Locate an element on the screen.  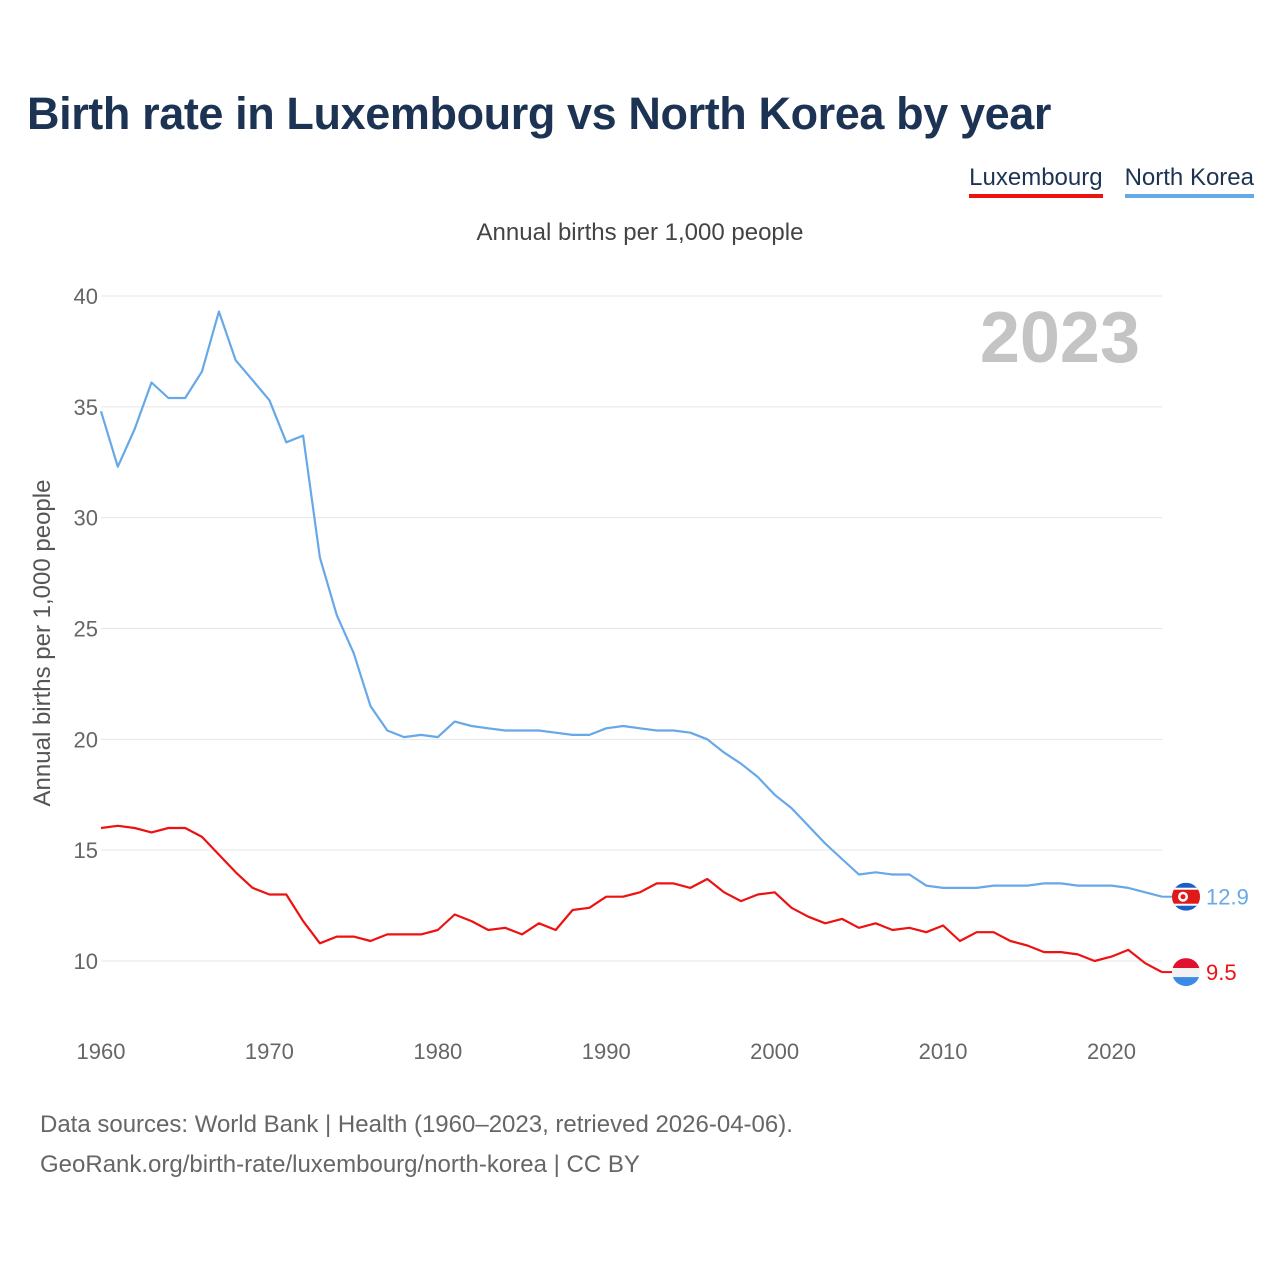
legend-item-north-korea: North Korea is located at coordinates (1189, 181).